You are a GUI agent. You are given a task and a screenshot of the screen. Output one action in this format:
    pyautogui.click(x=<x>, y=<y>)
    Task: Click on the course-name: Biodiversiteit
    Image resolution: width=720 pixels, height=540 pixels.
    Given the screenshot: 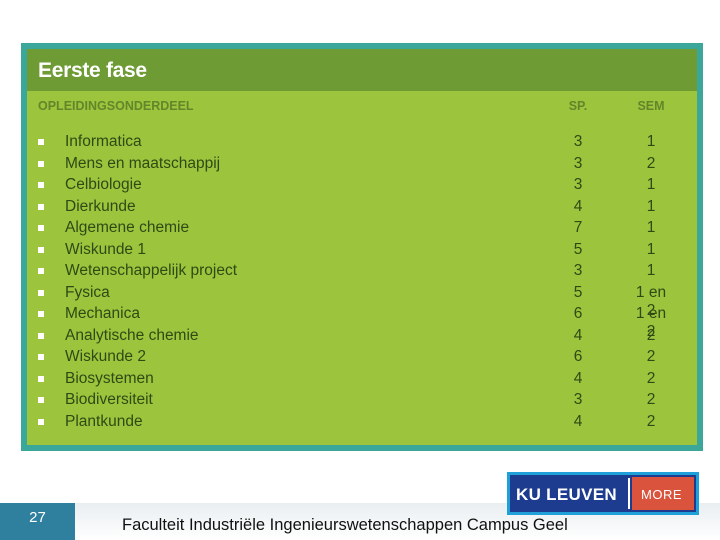 What is the action you would take?
    pyautogui.click(x=109, y=399)
    